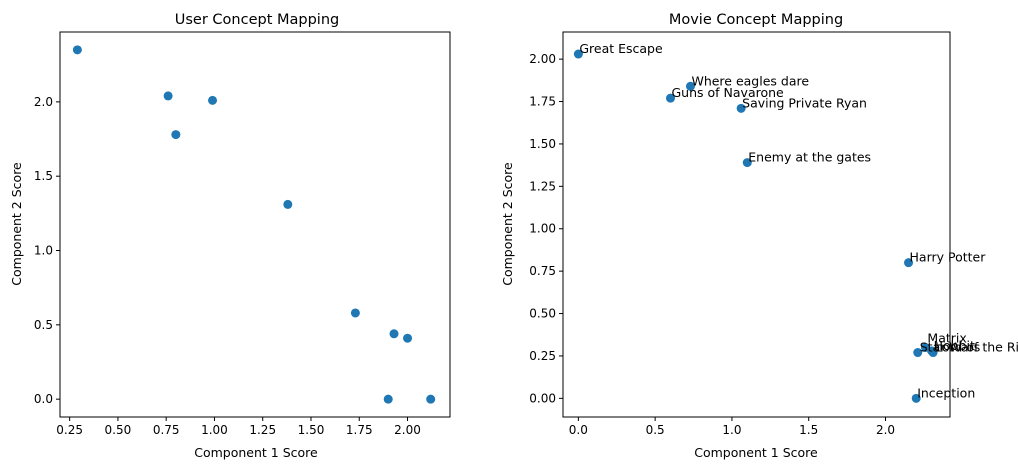  Describe the element at coordinates (946, 337) in the screenshot. I see `point-label: Matrix` at that location.